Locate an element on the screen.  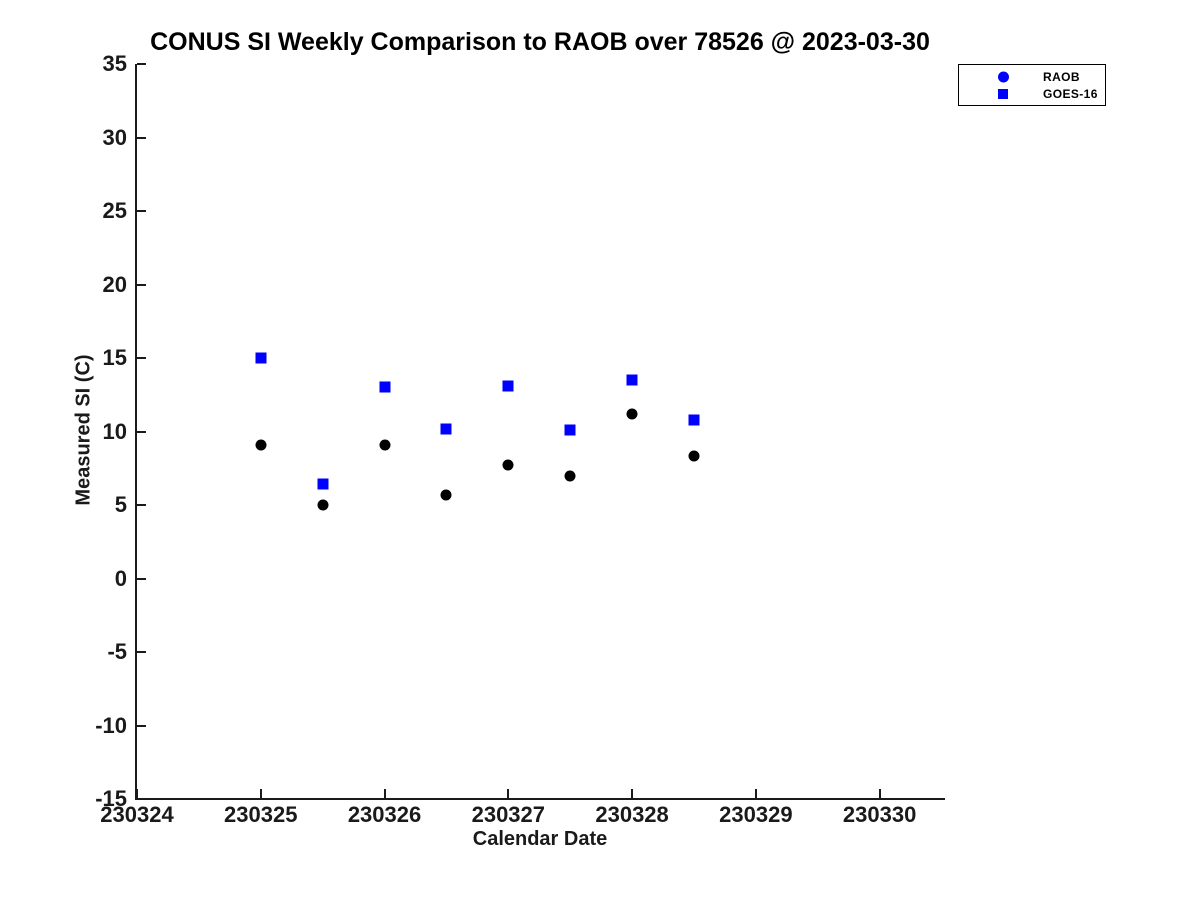
legend-item-goes16: GOES-16 is located at coordinates (1032, 94).